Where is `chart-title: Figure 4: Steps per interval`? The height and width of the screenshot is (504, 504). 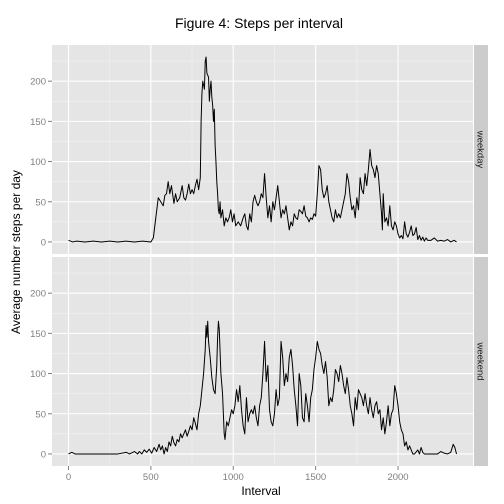 chart-title: Figure 4: Steps per interval is located at coordinates (259, 23).